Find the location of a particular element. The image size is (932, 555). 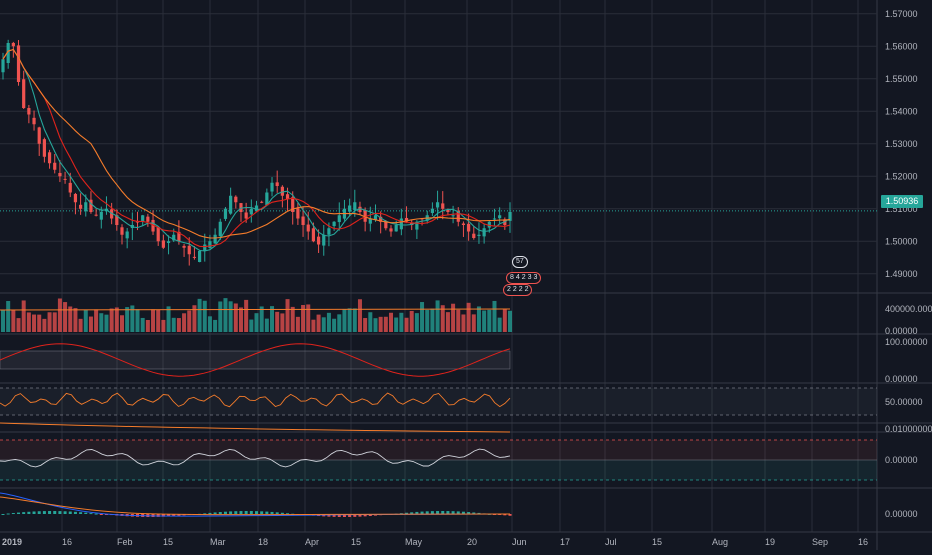

time-tick-label: 20 is located at coordinates (472, 542).